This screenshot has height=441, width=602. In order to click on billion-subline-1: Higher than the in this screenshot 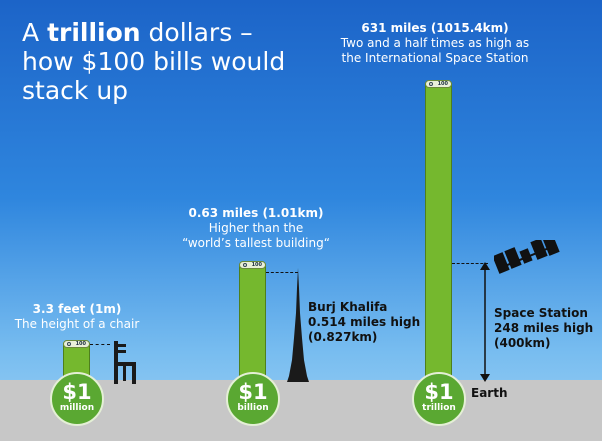, I will do `click(256, 228)`.